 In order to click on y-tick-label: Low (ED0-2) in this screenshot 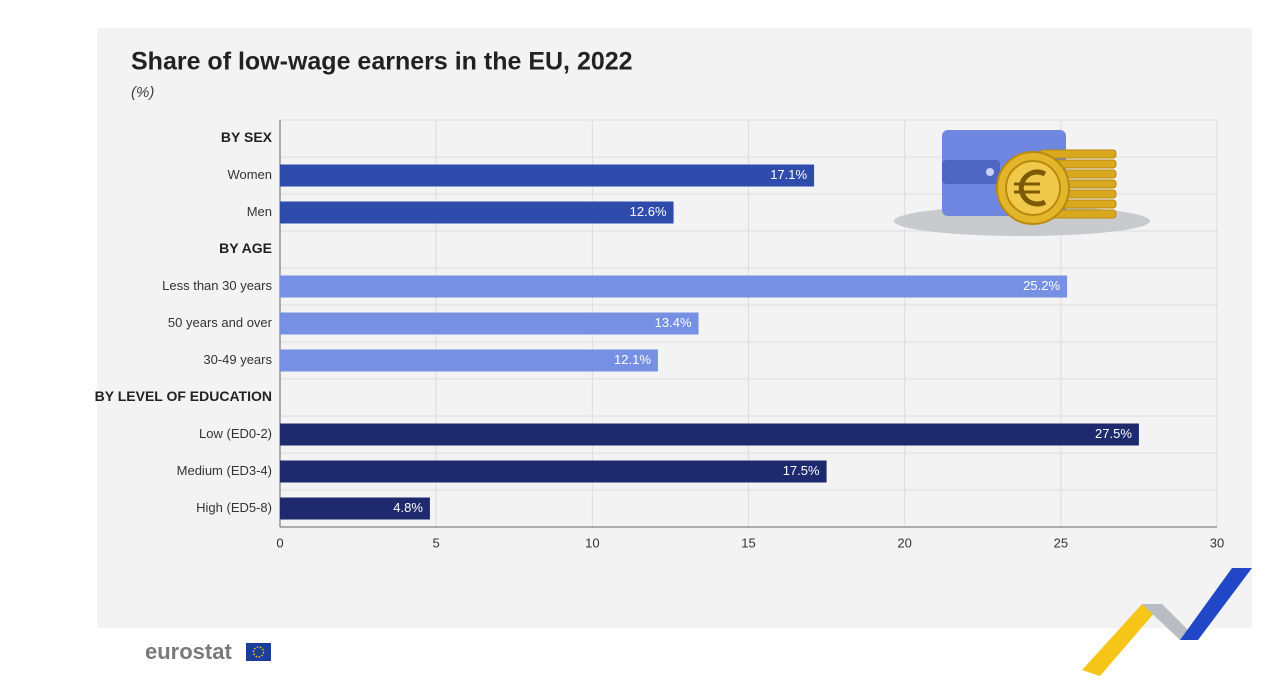, I will do `click(235, 433)`.